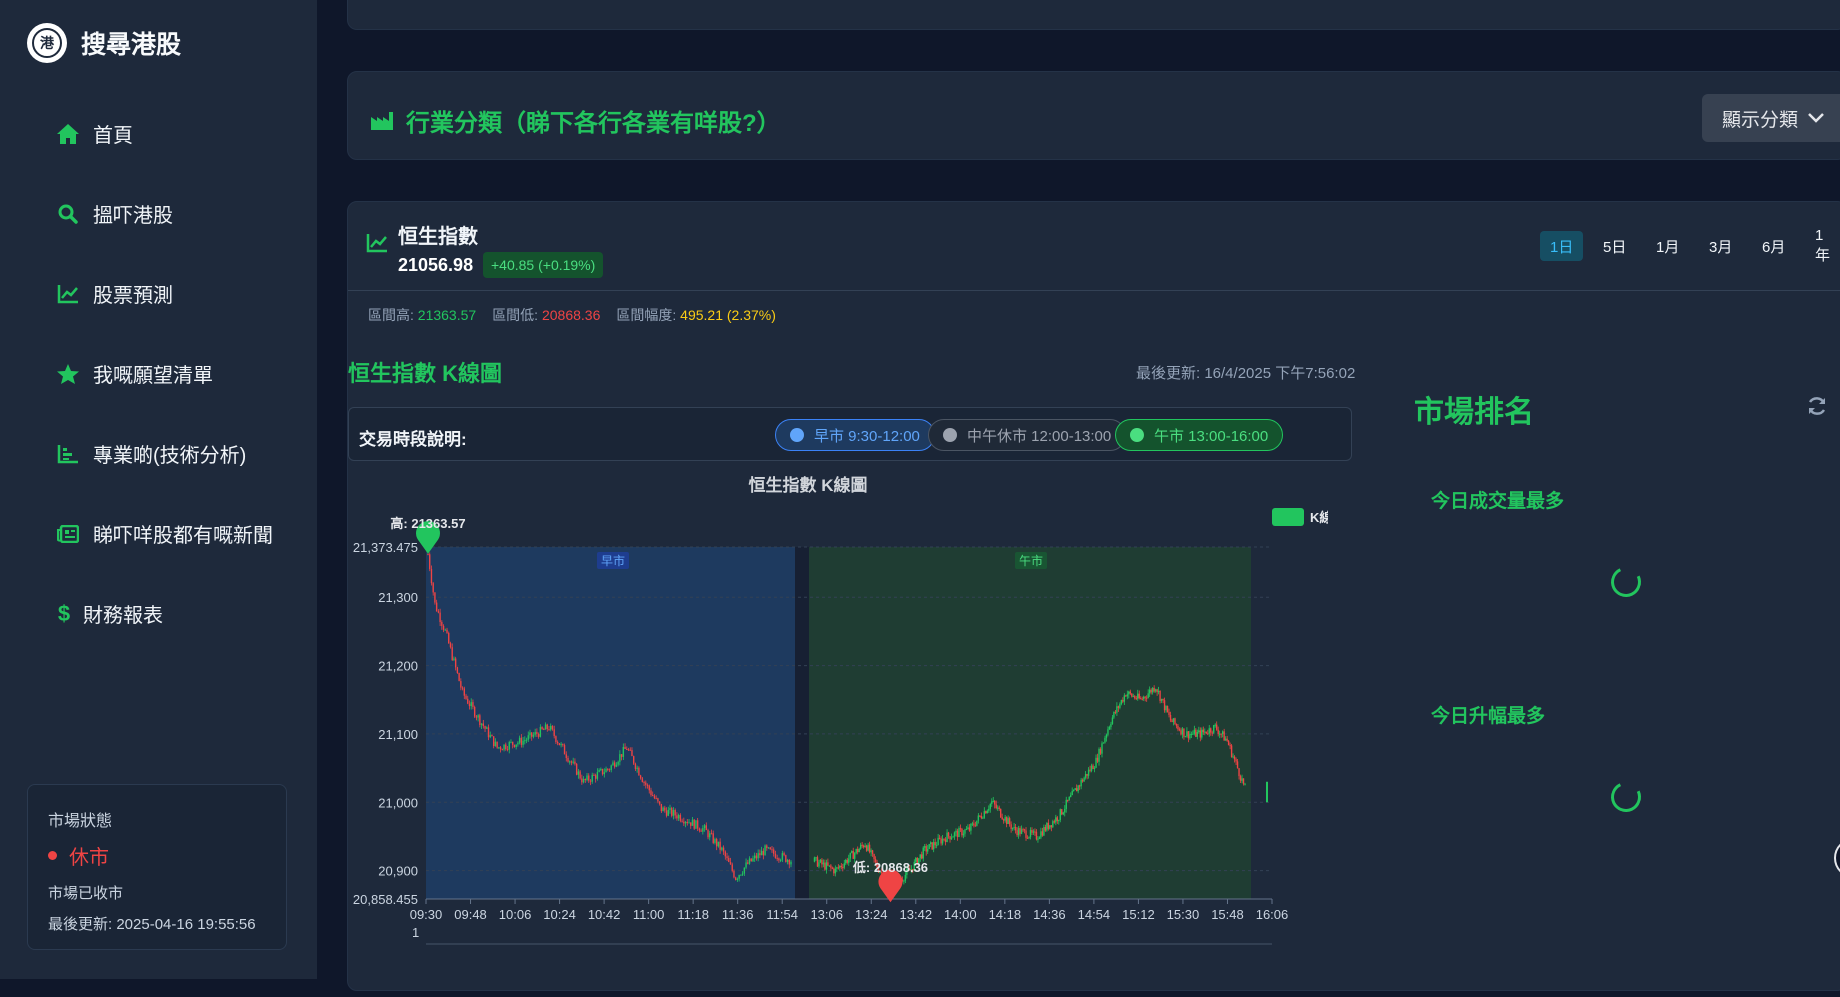  I want to click on chart-line-icon, so click(68, 294).